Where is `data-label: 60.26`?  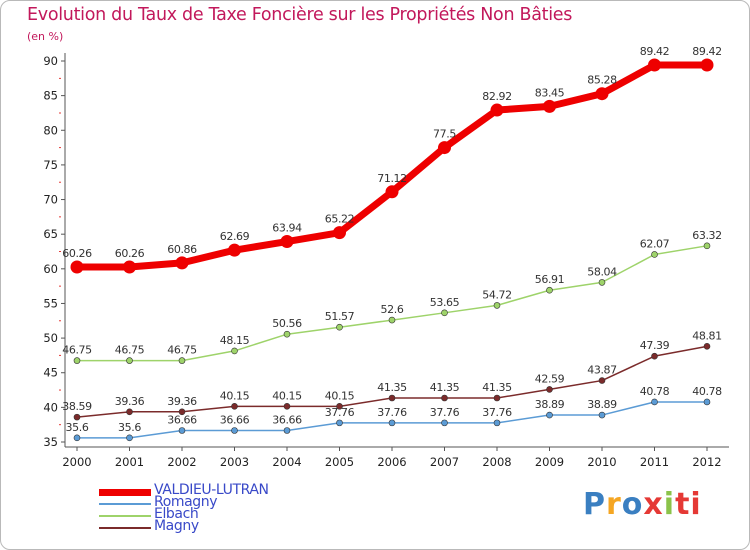 data-label: 60.26 is located at coordinates (77, 253).